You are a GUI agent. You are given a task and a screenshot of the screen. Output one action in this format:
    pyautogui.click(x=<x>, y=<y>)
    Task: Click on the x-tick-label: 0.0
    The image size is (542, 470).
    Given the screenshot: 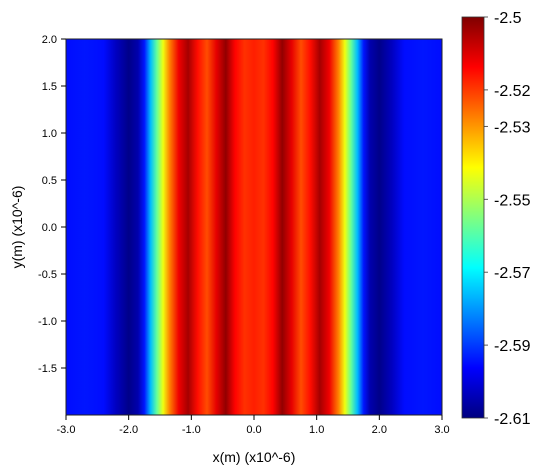 What is the action you would take?
    pyautogui.click(x=253, y=430)
    